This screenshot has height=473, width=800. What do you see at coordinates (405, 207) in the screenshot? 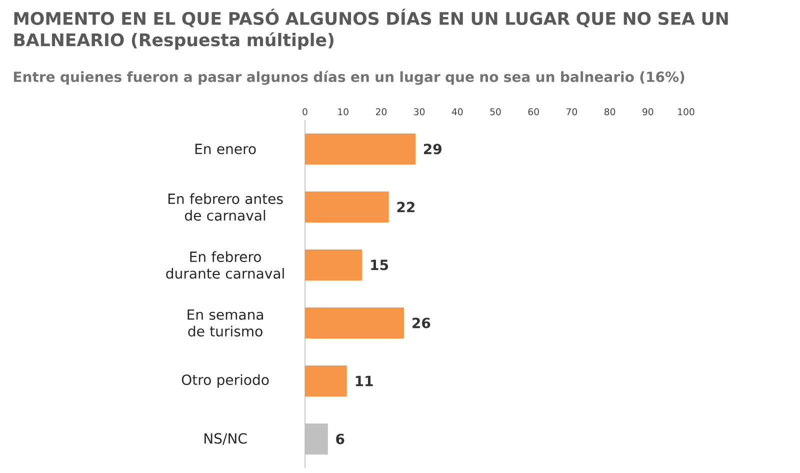
I see `data-label: 22` at bounding box center [405, 207].